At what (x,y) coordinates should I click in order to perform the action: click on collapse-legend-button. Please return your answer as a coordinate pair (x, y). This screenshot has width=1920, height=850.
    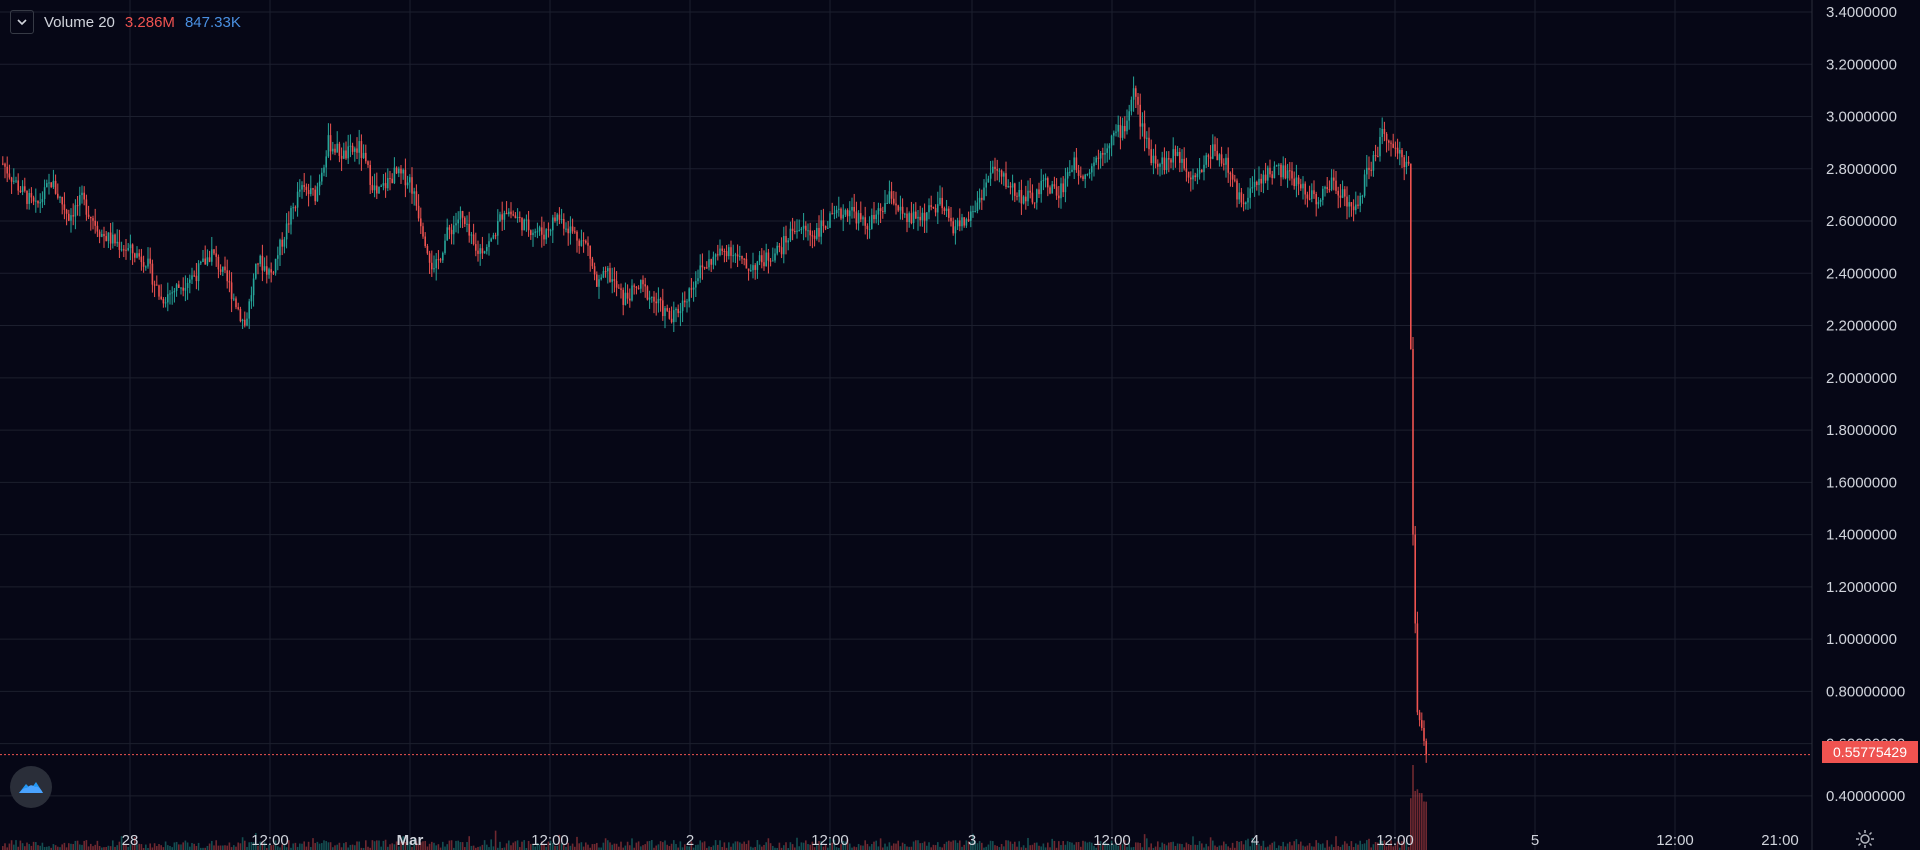
    Looking at the image, I should click on (22, 22).